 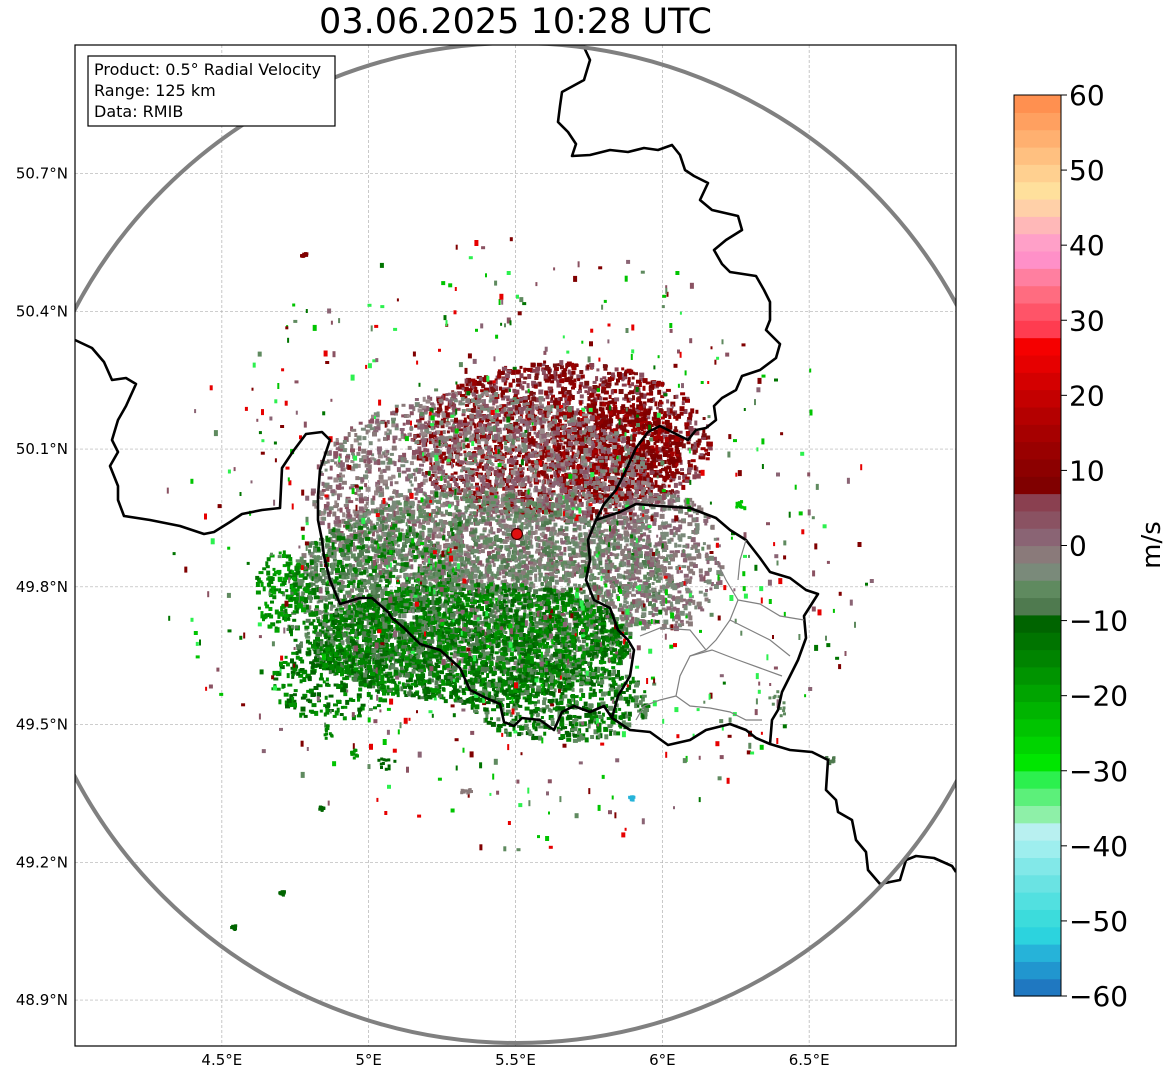 I want to click on velocity-colorbar, so click(x=1037, y=546).